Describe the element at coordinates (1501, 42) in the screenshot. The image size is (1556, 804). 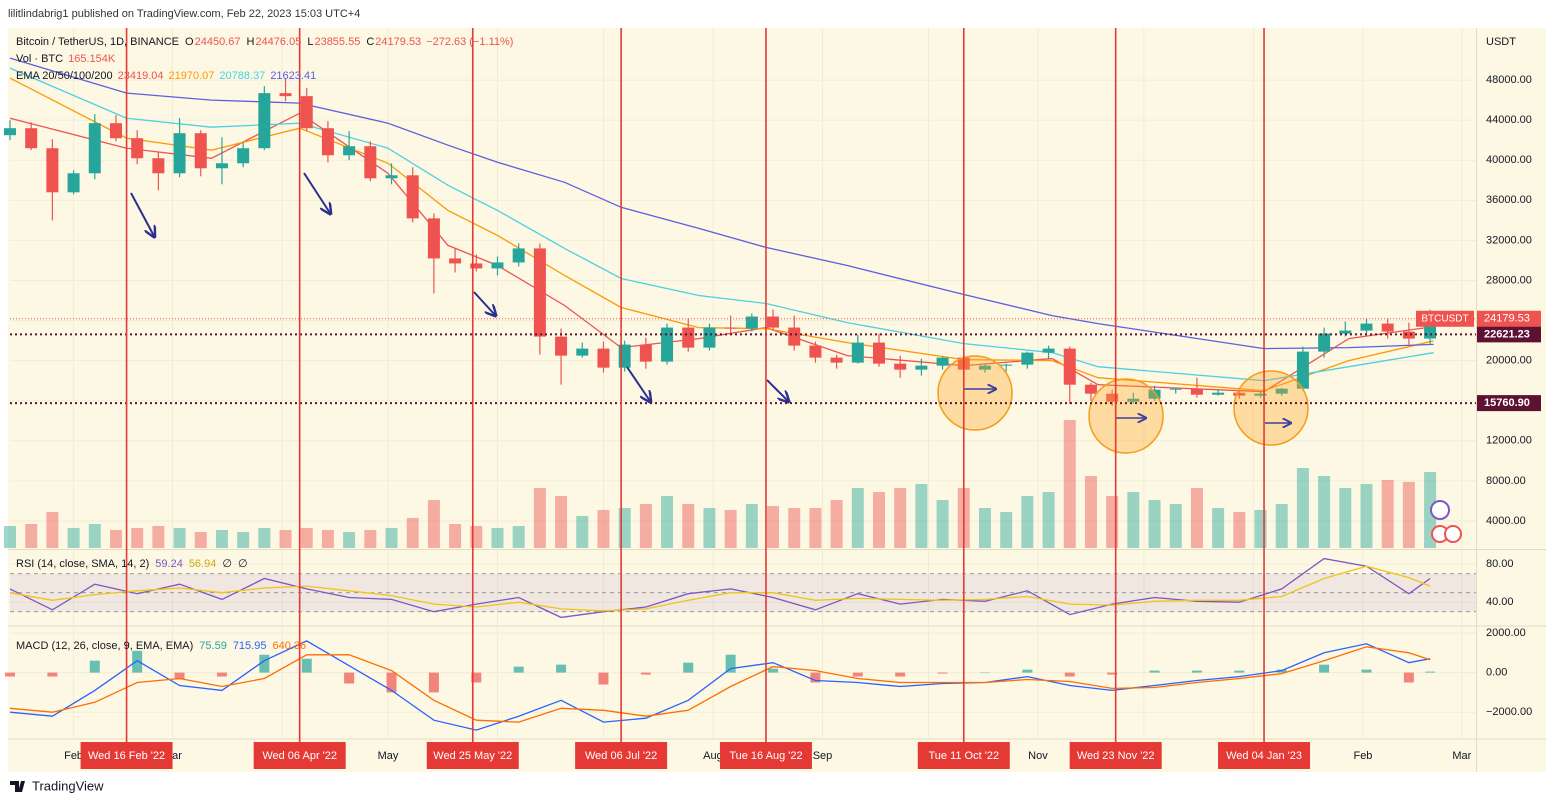
I see `y-axis-title: USDT` at that location.